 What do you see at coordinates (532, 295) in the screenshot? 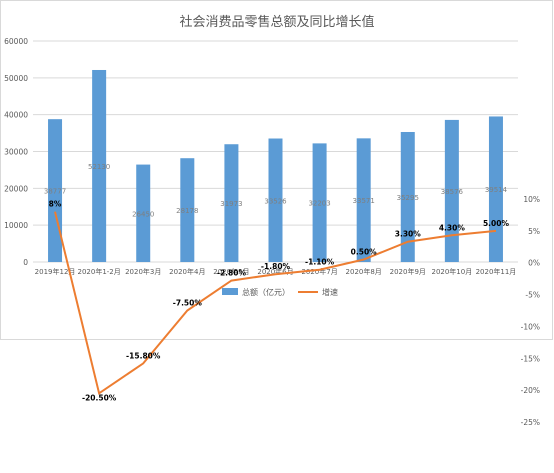
I see `right-tick-label: -5%` at bounding box center [532, 295].